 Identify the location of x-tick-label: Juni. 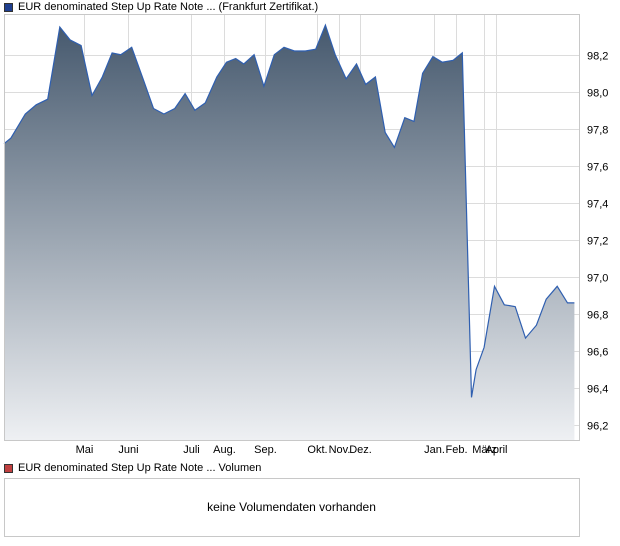
(128, 450).